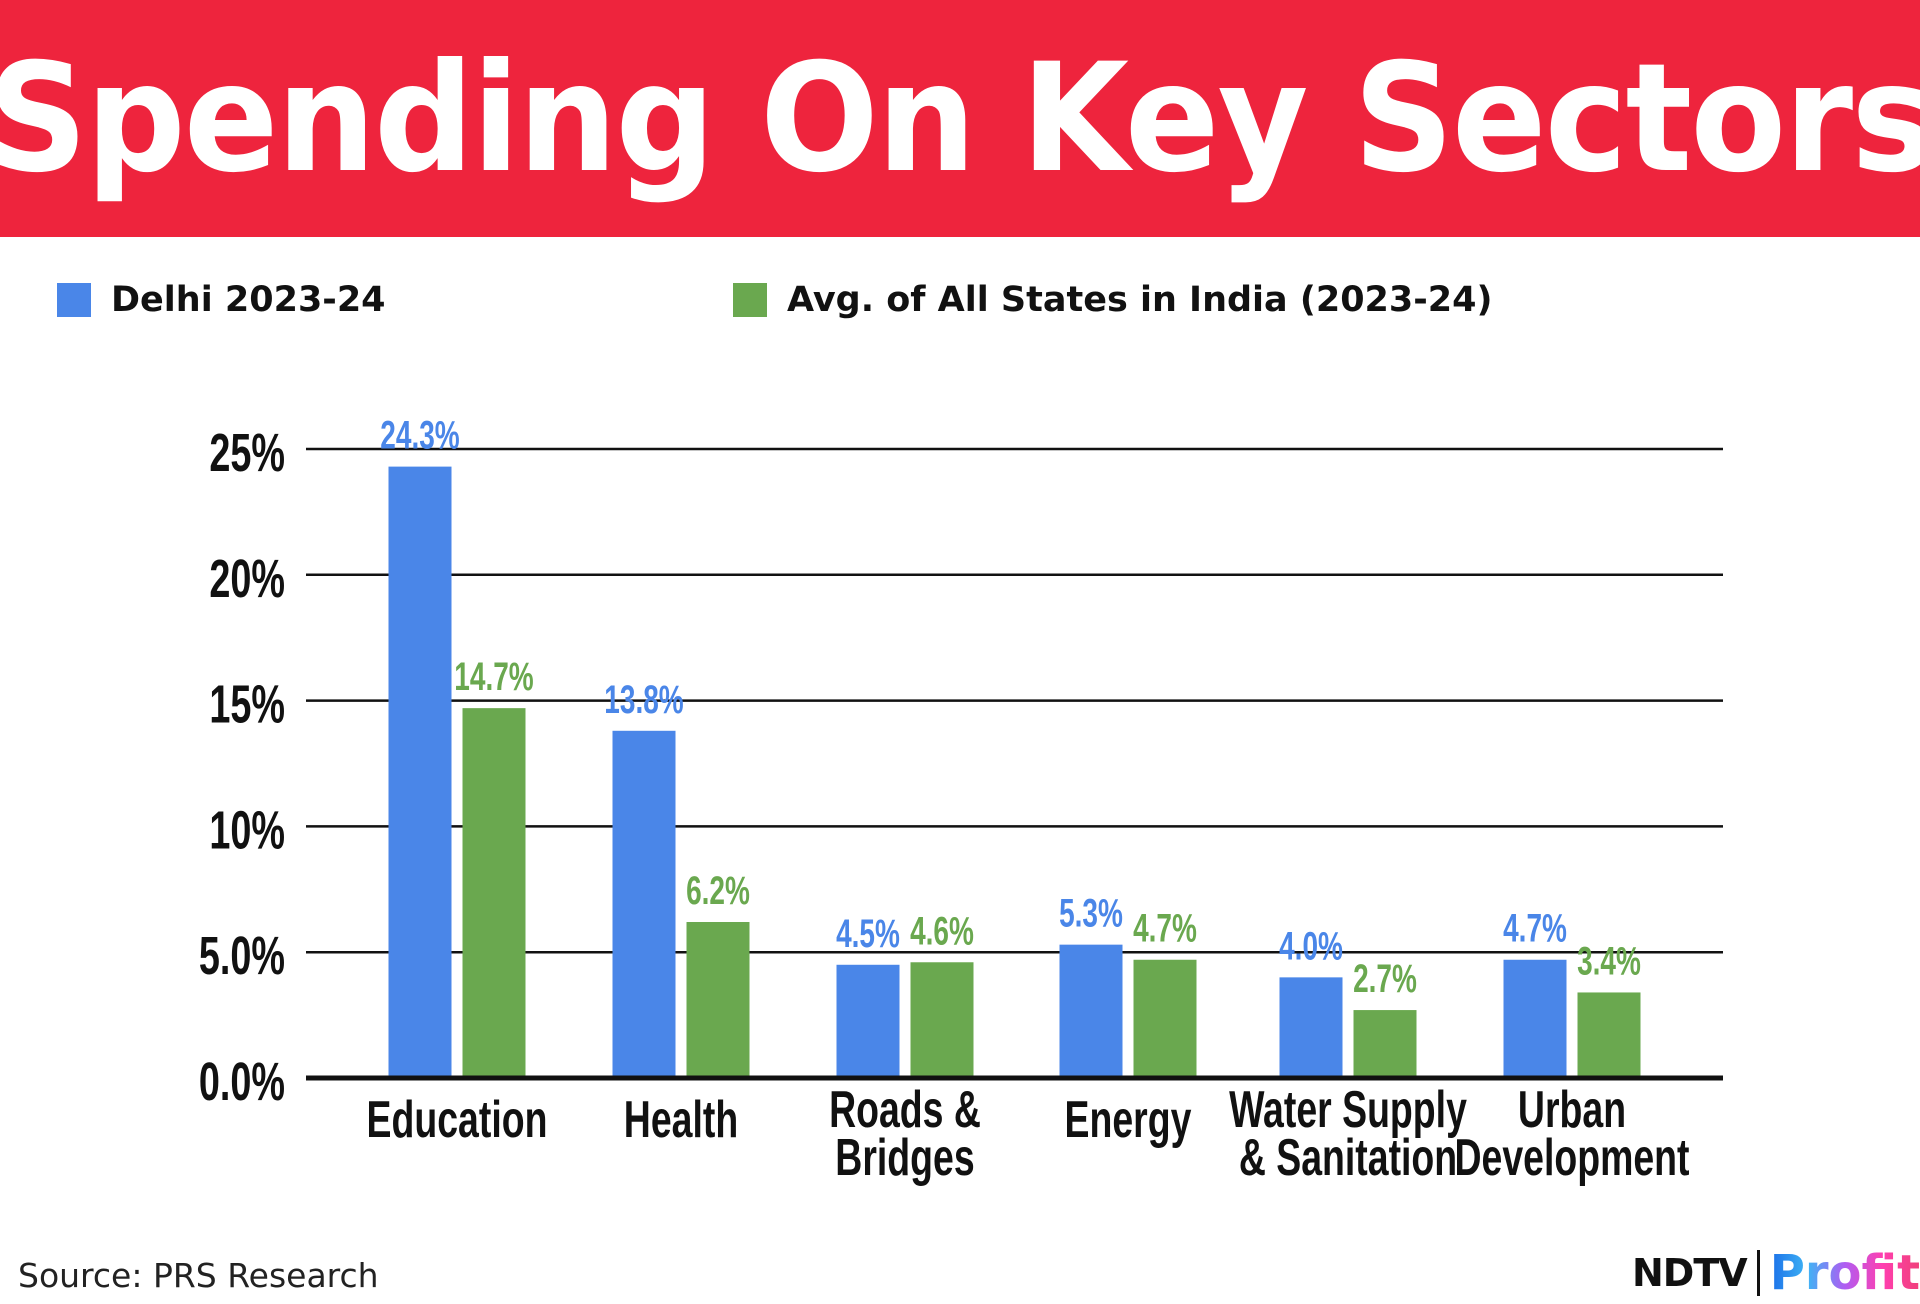  I want to click on data-label: 4.6%, so click(942, 932).